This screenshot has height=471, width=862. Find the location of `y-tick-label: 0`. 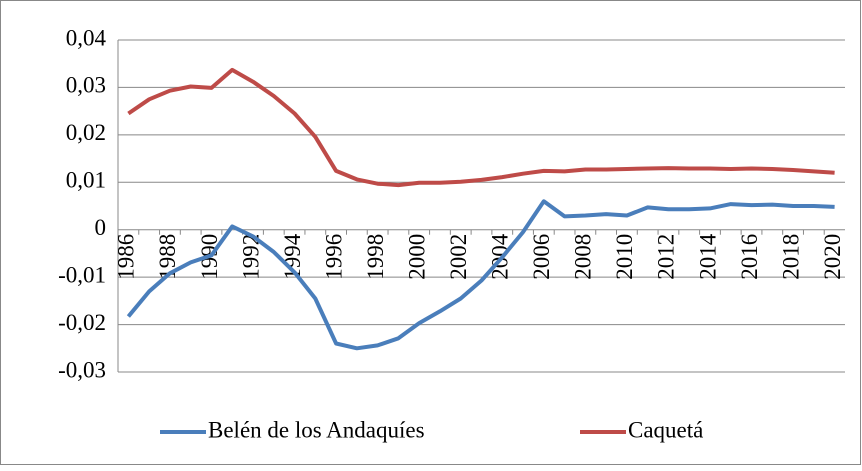

y-tick-label: 0 is located at coordinates (101, 227).